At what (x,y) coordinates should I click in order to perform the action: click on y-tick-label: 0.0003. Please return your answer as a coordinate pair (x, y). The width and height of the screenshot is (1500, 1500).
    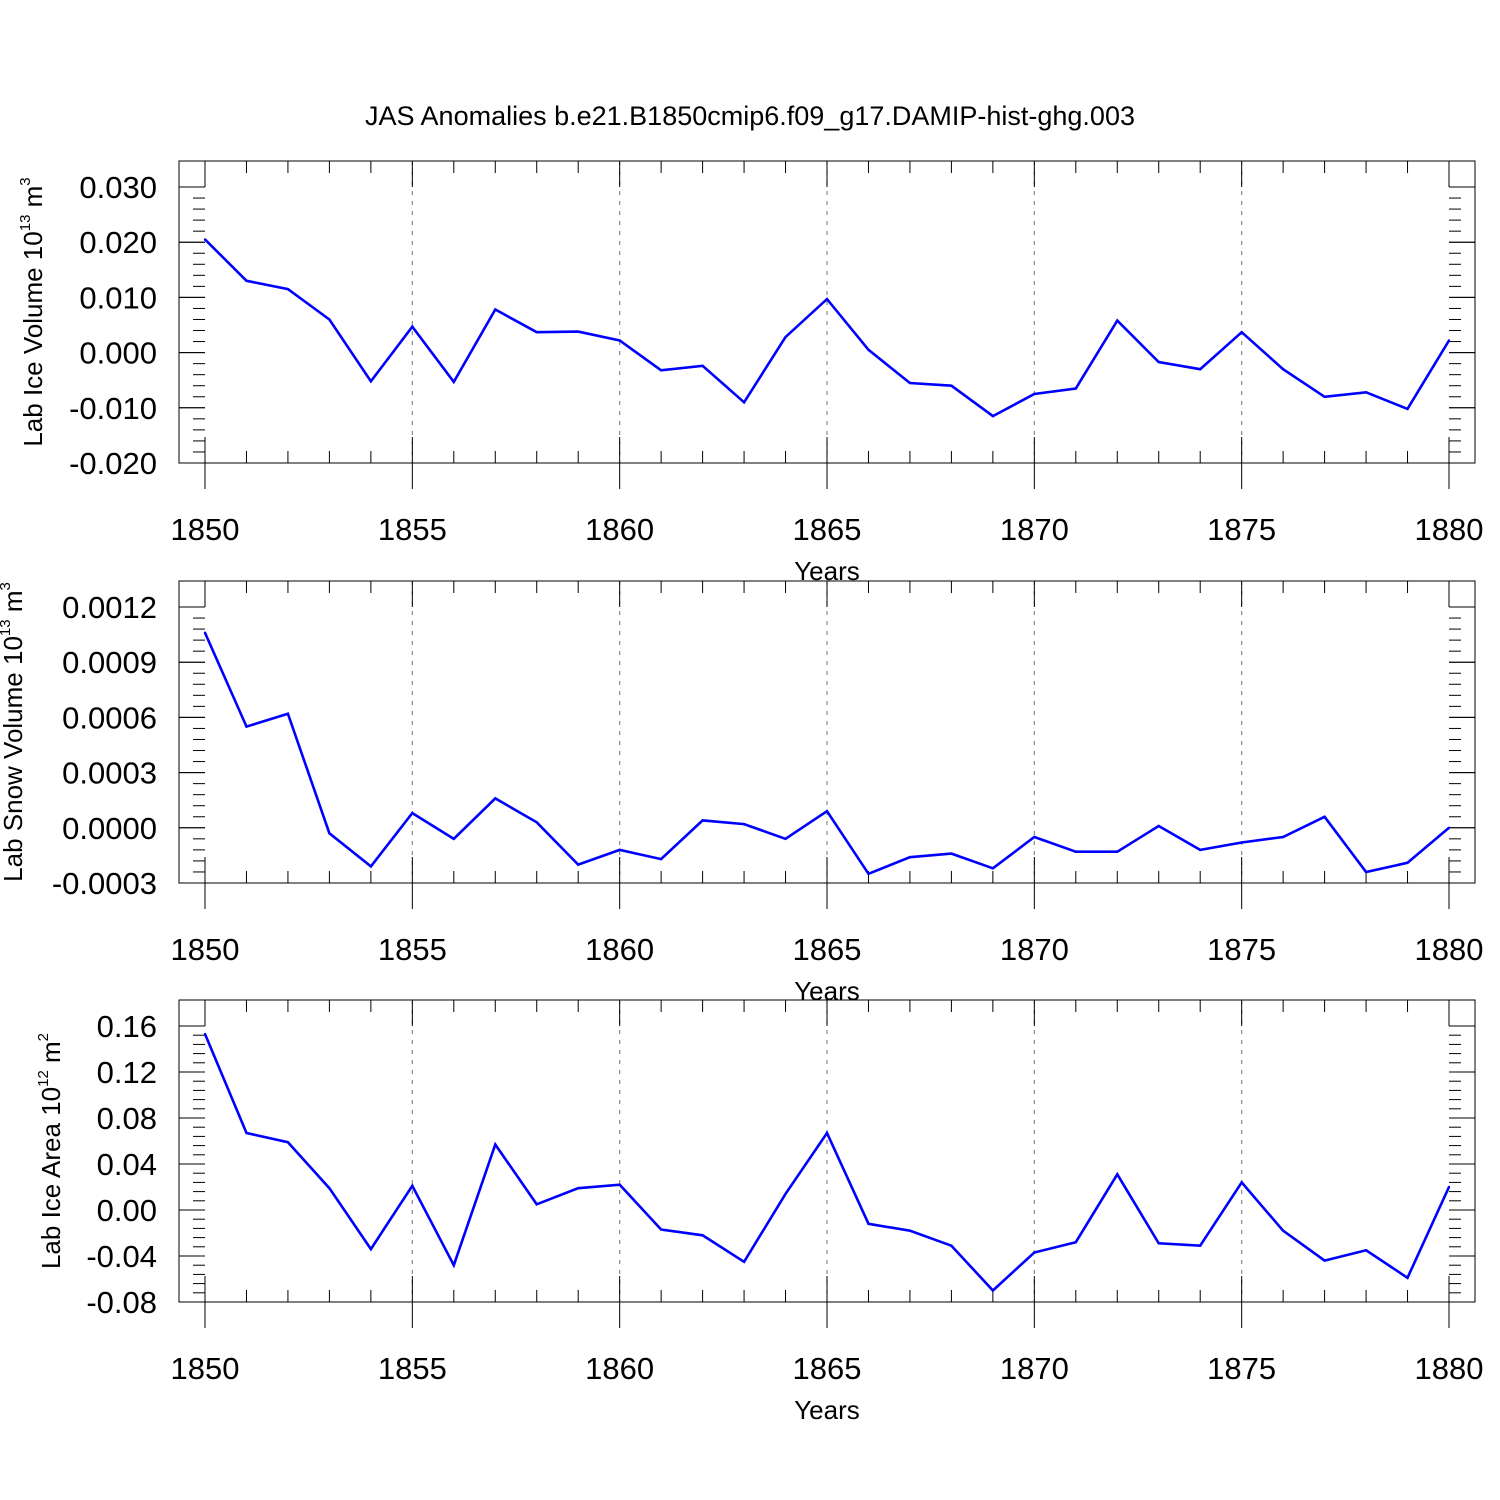
    Looking at the image, I should click on (109, 773).